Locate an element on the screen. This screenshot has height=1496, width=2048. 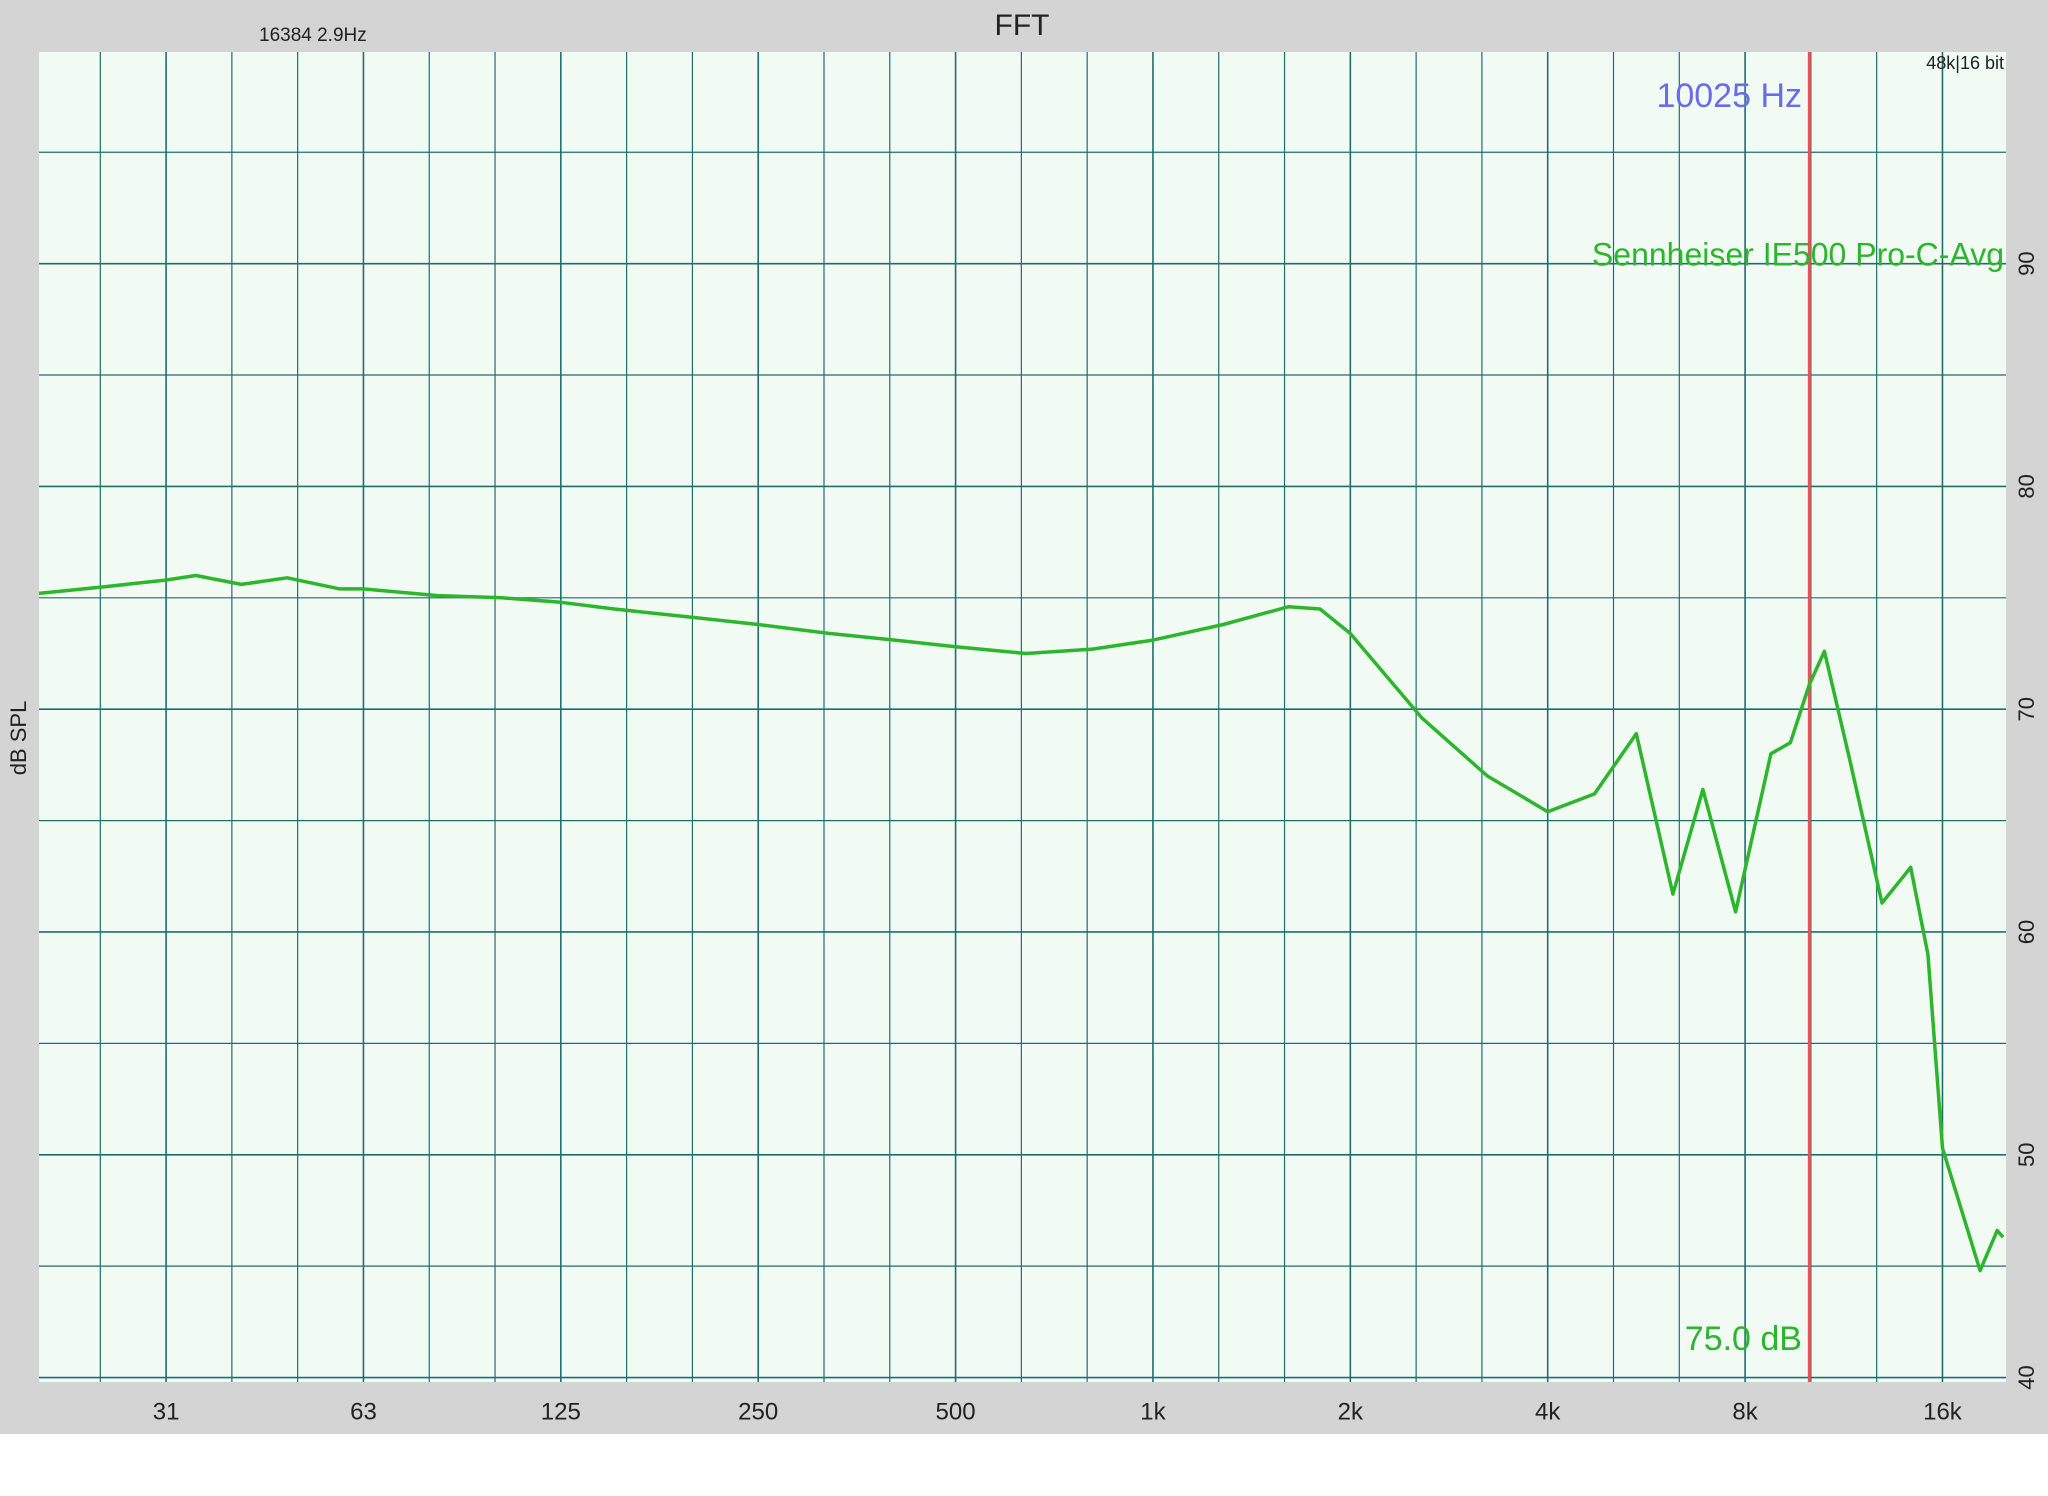
x-tick-label: 1k is located at coordinates (1153, 1411).